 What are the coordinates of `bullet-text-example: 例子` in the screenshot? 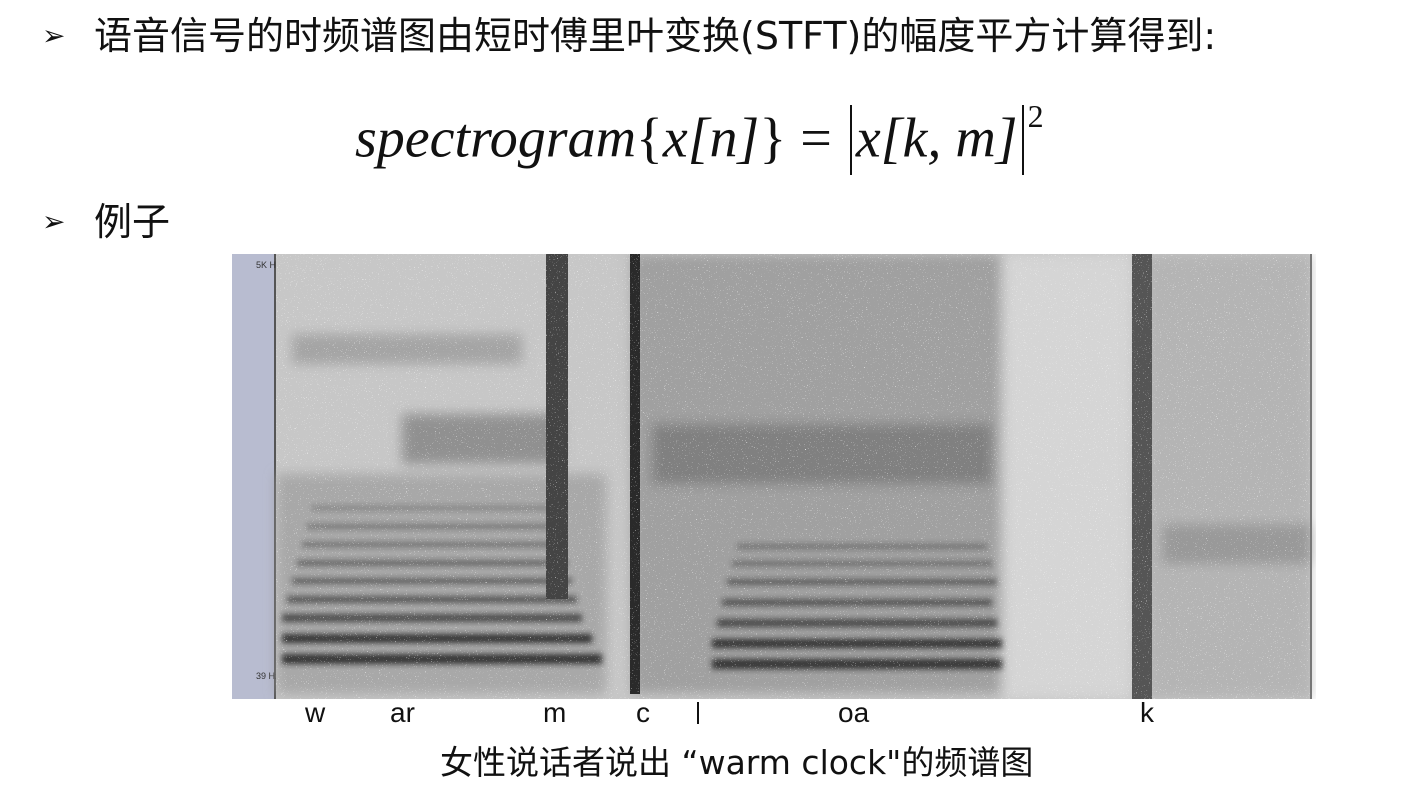 It's located at (132, 222).